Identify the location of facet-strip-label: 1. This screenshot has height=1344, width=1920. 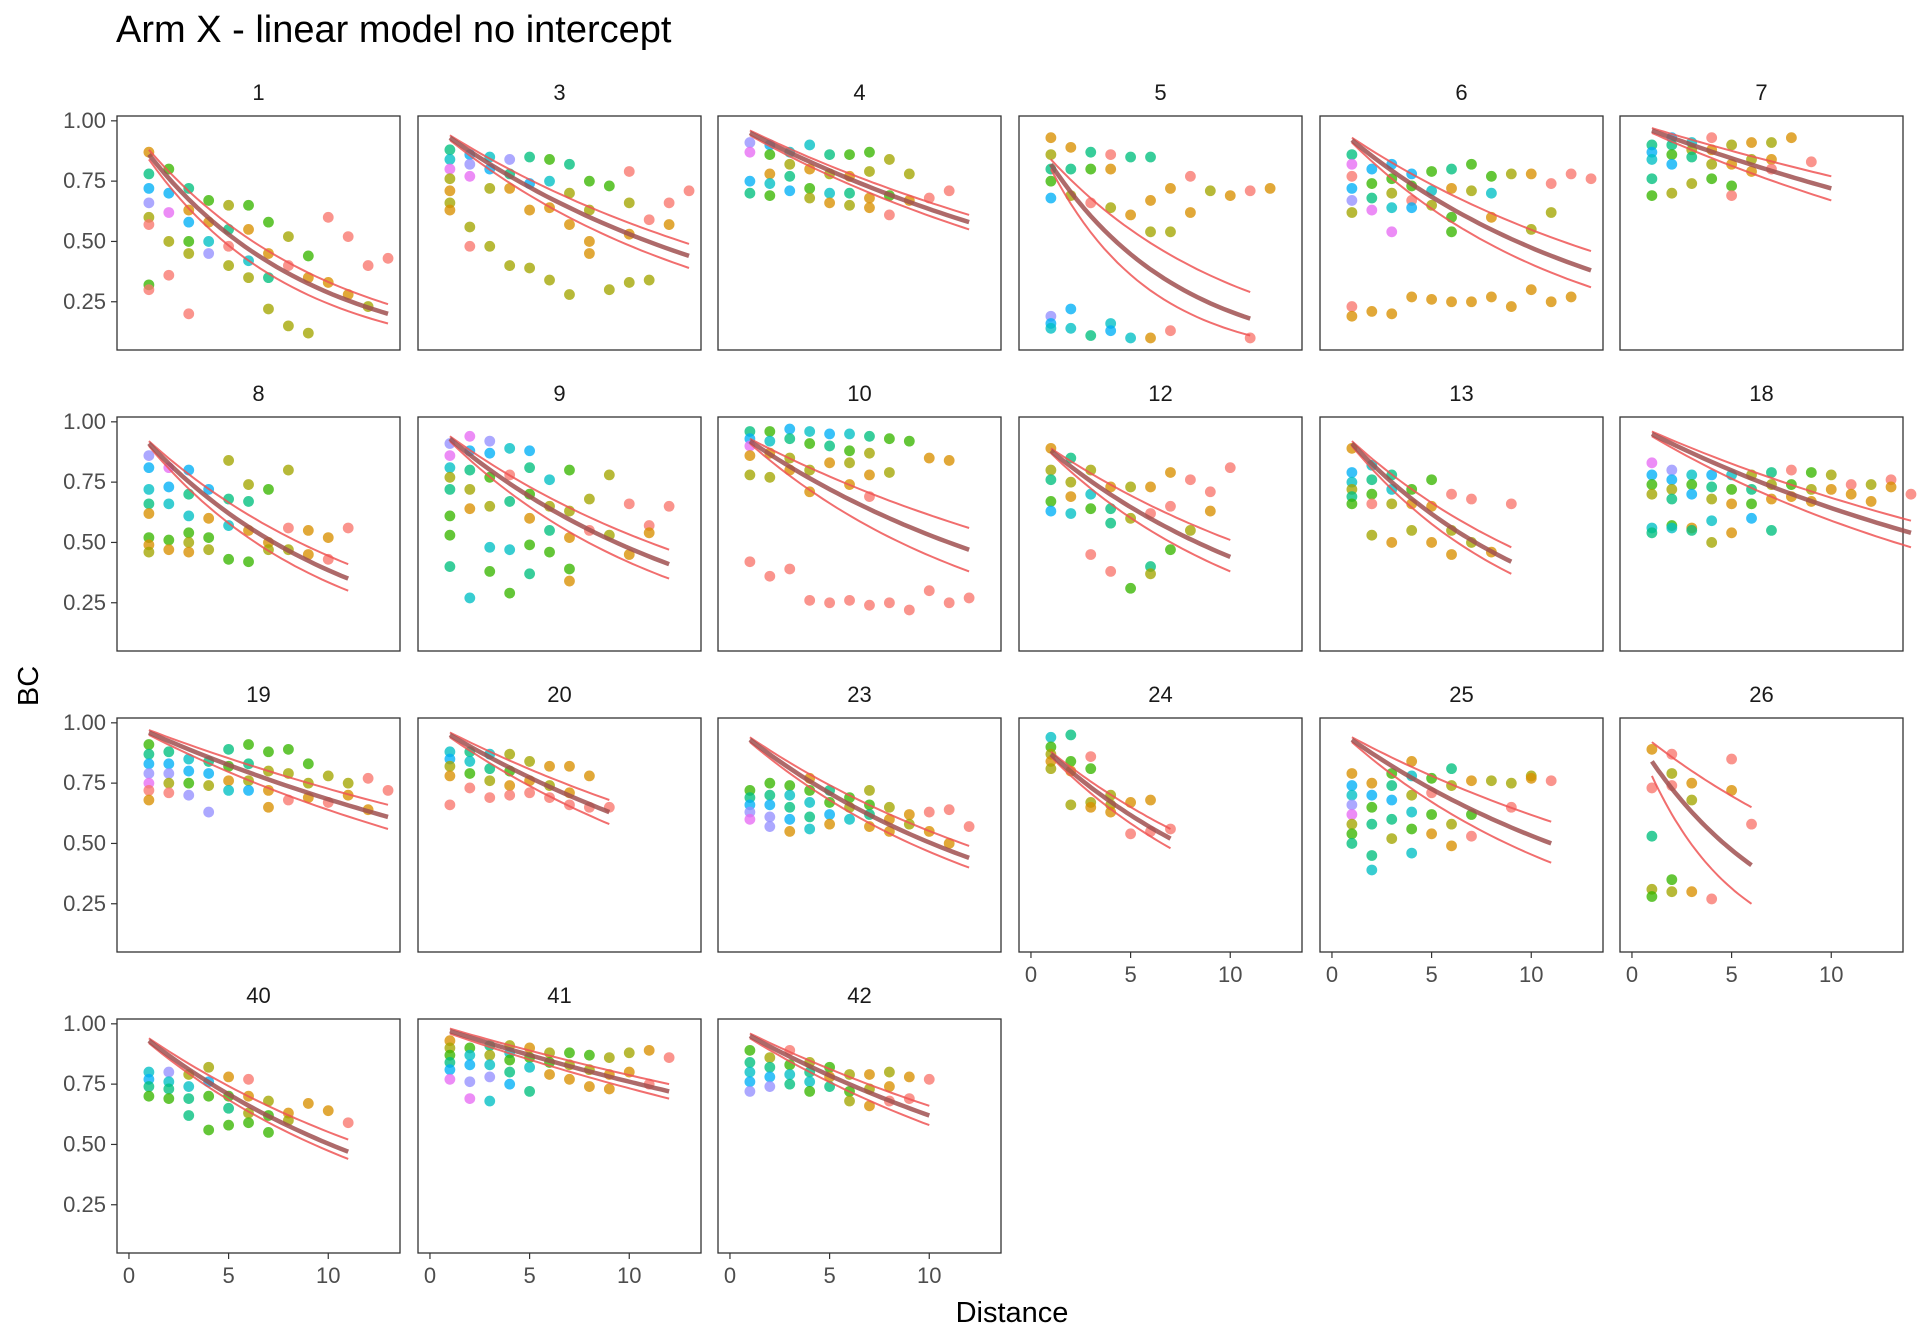
(258, 92).